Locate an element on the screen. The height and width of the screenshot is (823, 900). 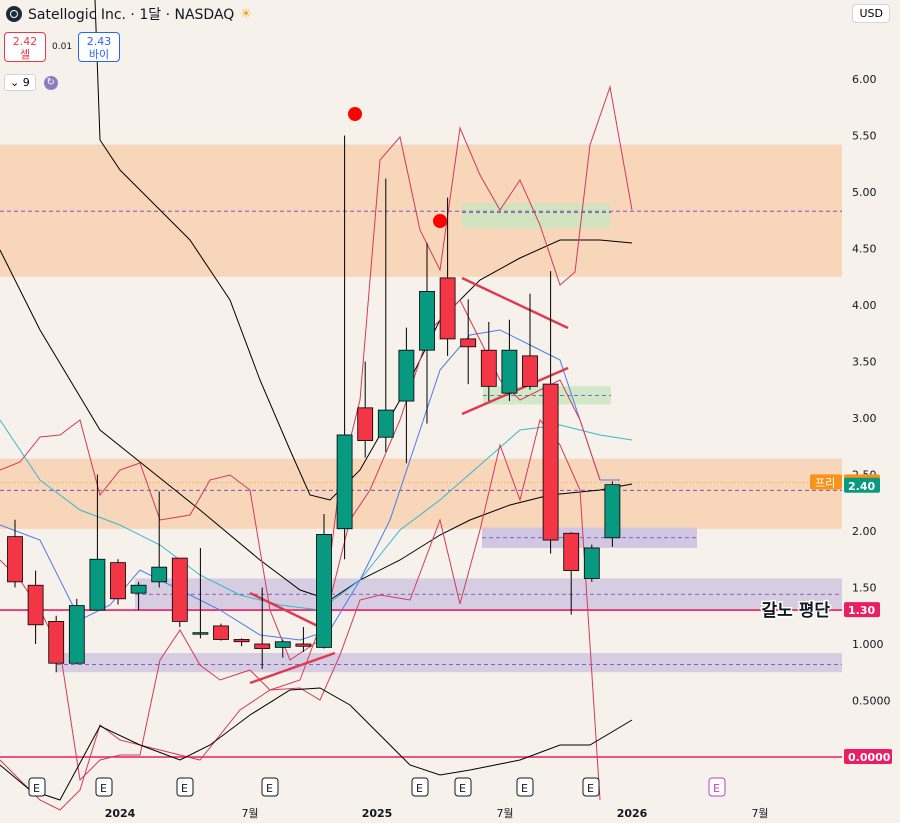
signal-dot is located at coordinates (355, 114).